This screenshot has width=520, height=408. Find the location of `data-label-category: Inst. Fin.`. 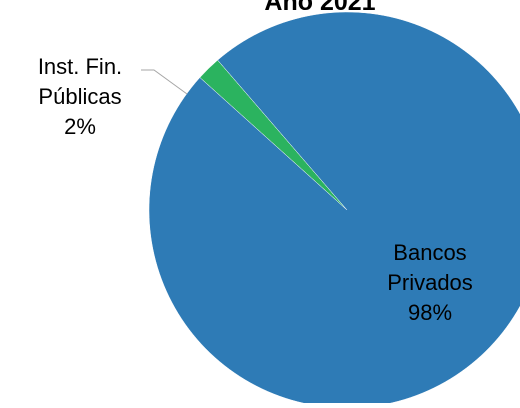

data-label-category: Inst. Fin. is located at coordinates (80, 66).